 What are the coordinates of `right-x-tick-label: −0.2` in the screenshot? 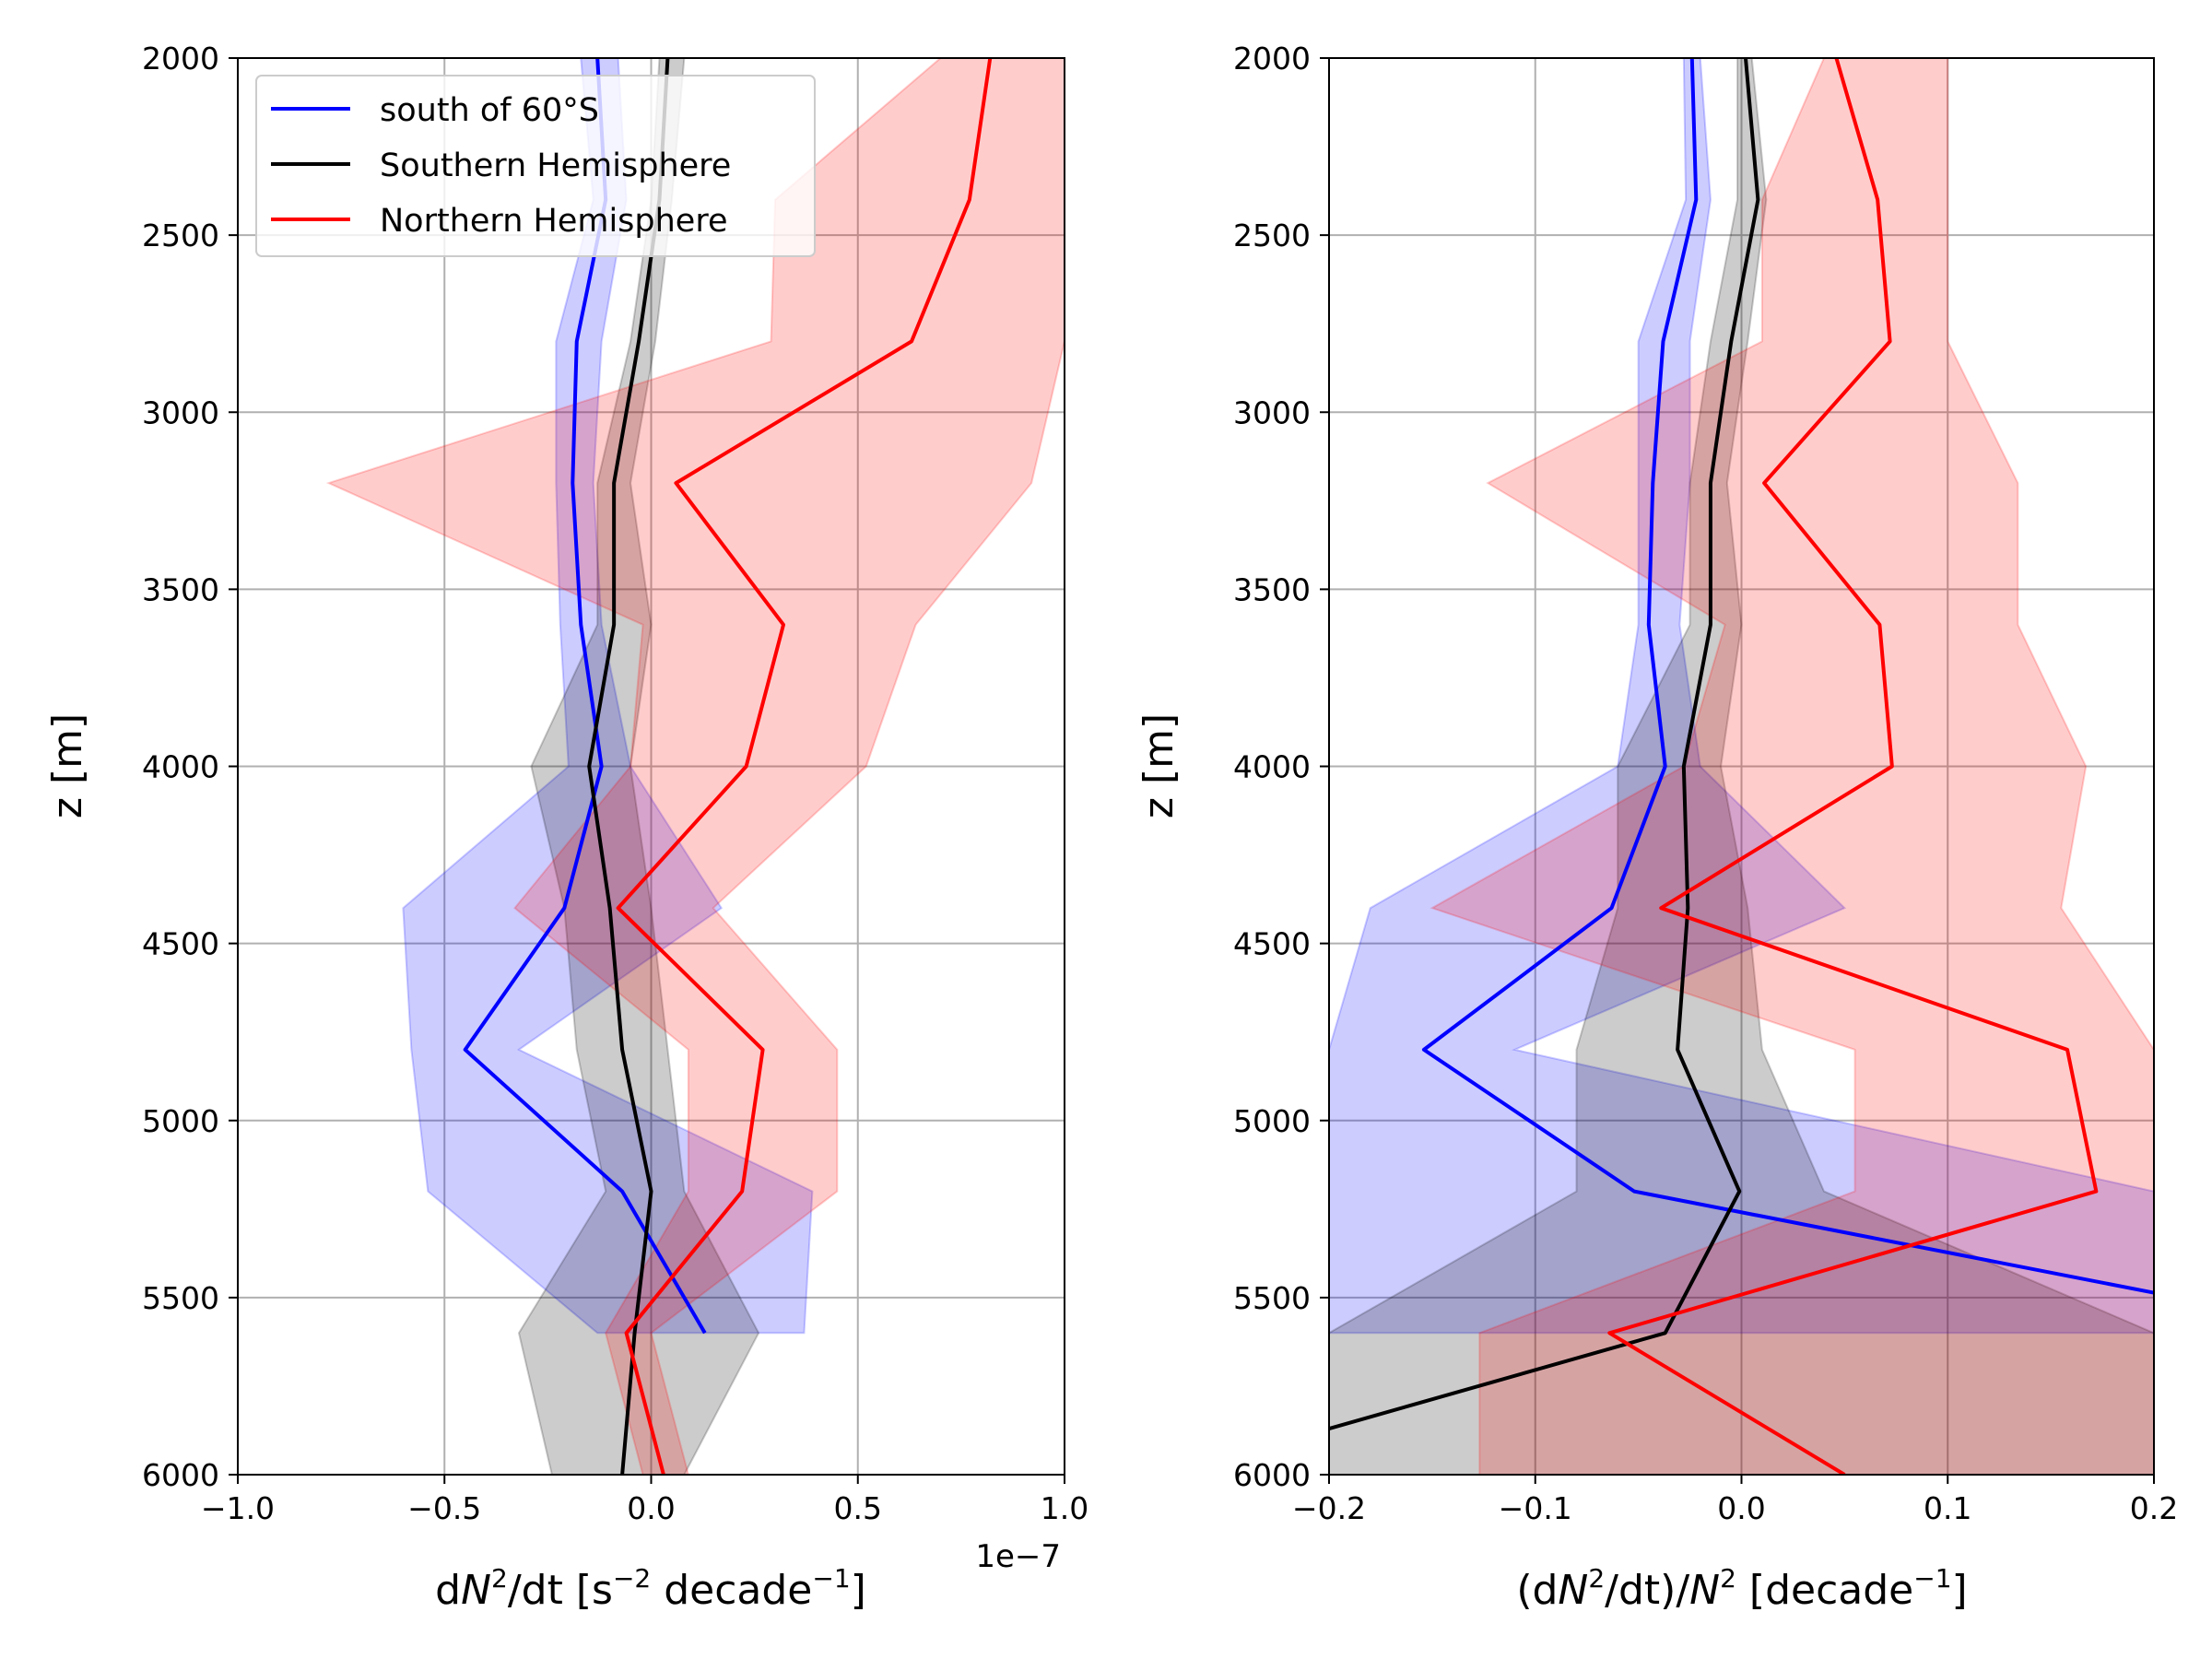 It's located at (1329, 1508).